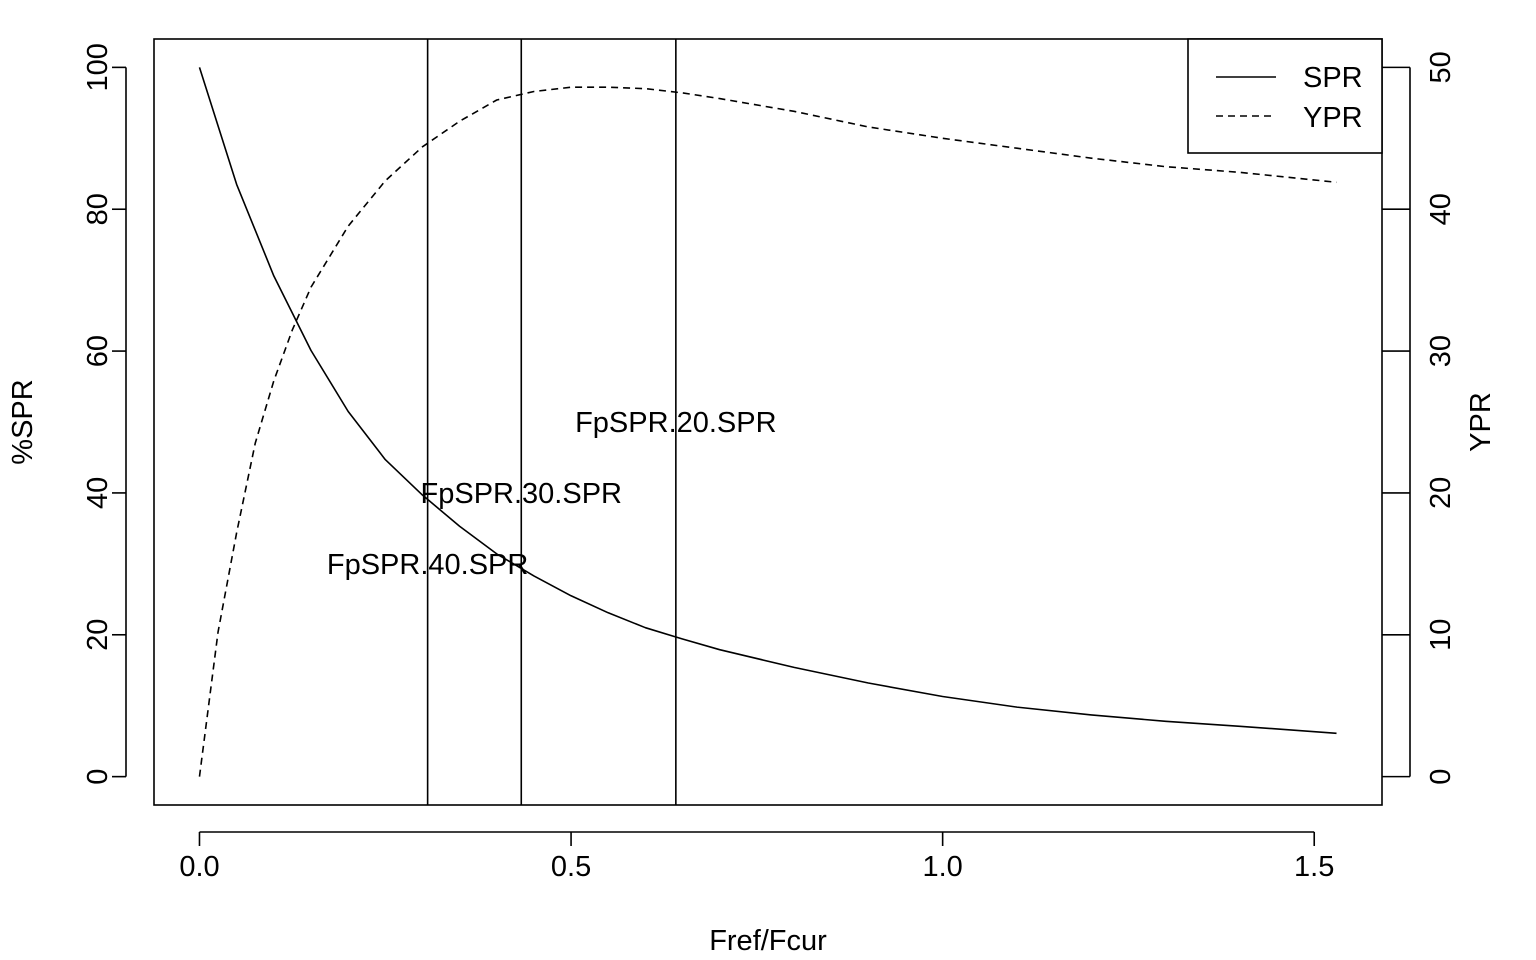  What do you see at coordinates (98, 209) in the screenshot?
I see `y-left-tick-label: 80` at bounding box center [98, 209].